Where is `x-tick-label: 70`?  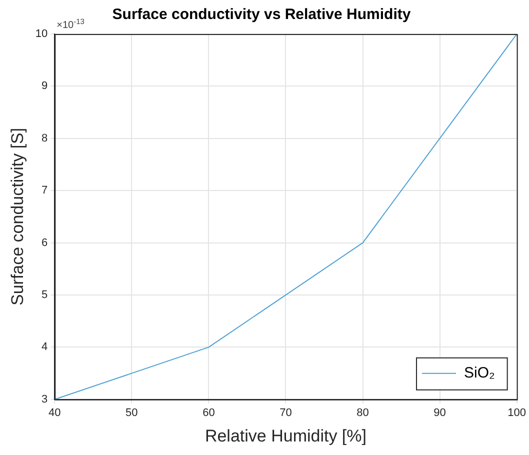
x-tick-label: 70 is located at coordinates (286, 413).